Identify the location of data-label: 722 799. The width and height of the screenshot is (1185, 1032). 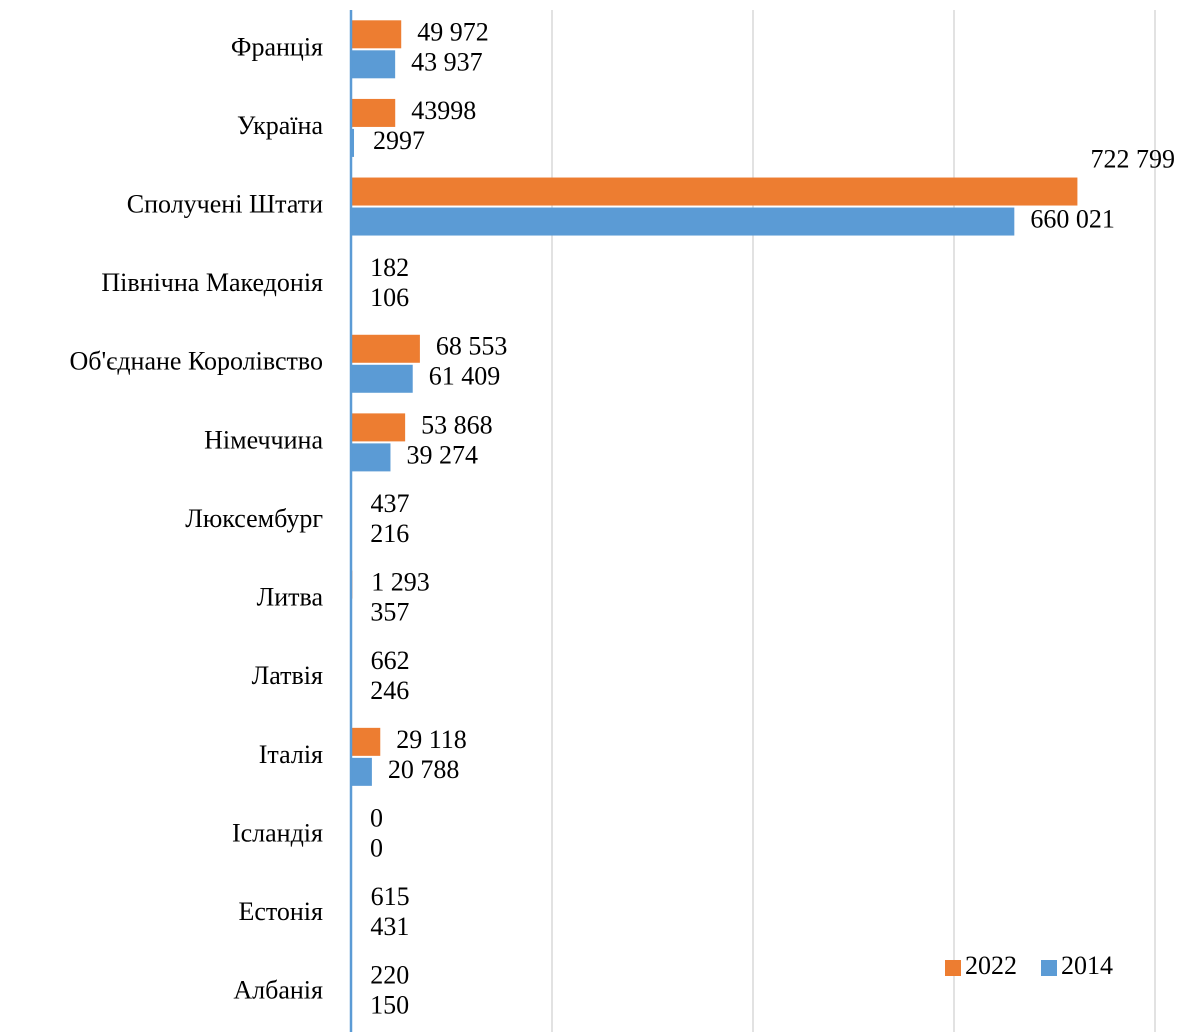
(1133, 159).